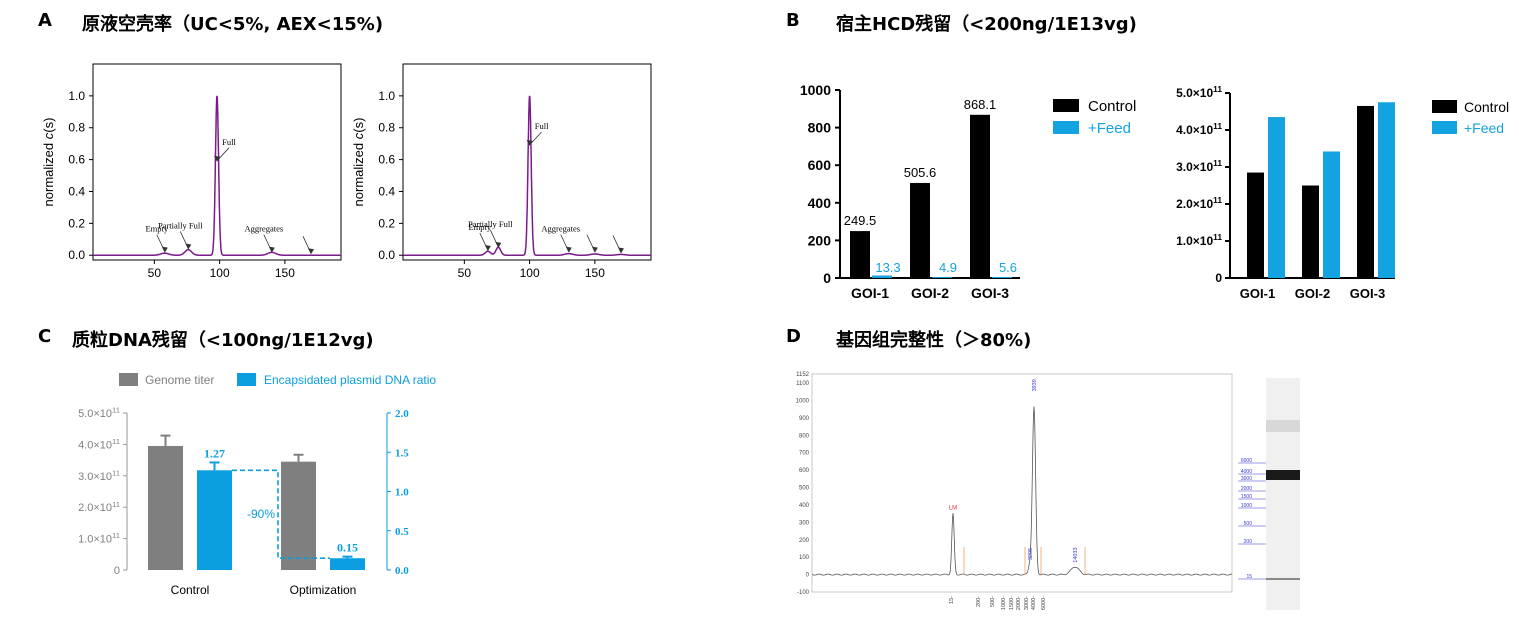 This screenshot has width=1519, height=634. What do you see at coordinates (1283, 475) in the screenshot?
I see `gel-main-band` at bounding box center [1283, 475].